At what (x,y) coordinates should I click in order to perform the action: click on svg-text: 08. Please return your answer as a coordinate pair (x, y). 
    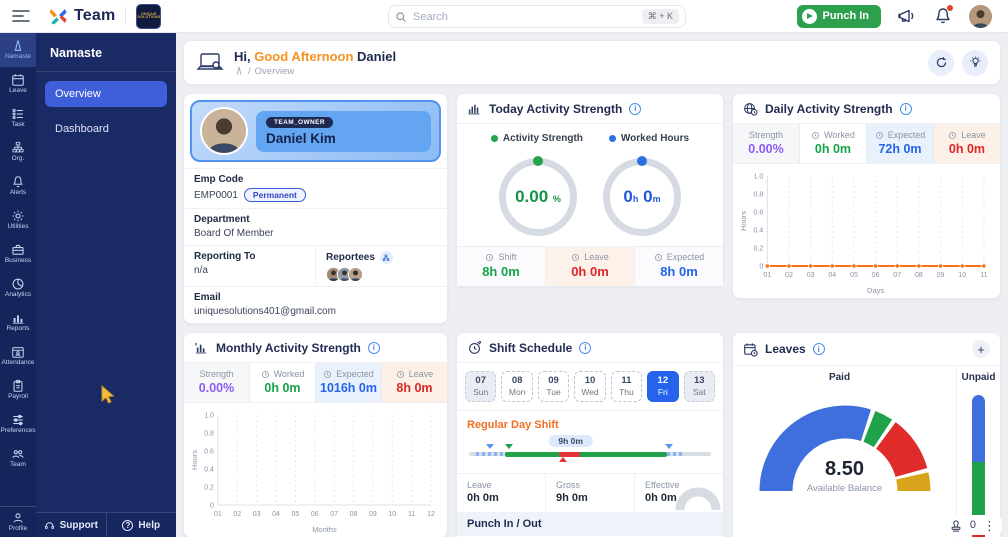
    Looking at the image, I should click on (919, 275).